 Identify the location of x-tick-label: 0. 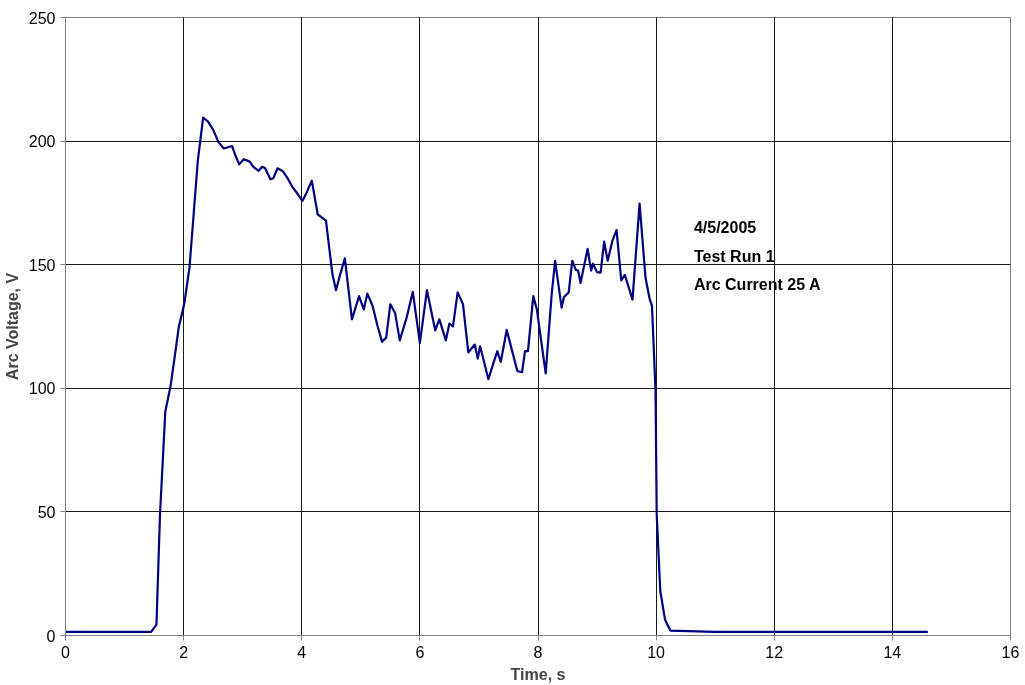
(66, 652).